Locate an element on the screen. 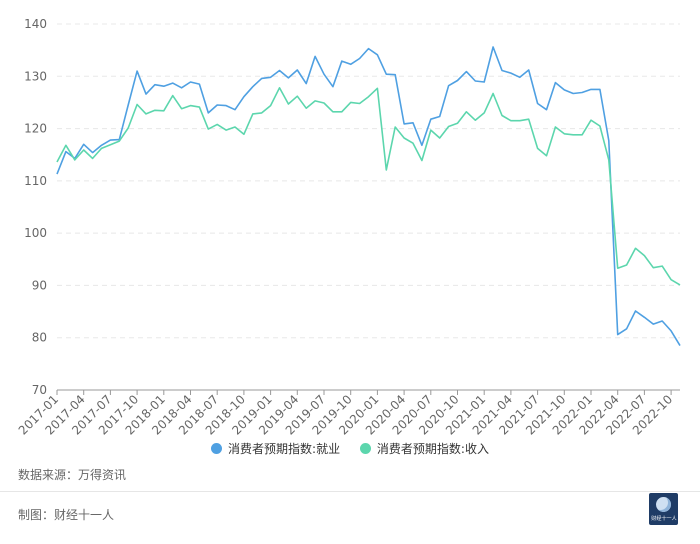 The width and height of the screenshot is (700, 544). legend-item-employment: 消费者预期指数:就业 is located at coordinates (275, 448).